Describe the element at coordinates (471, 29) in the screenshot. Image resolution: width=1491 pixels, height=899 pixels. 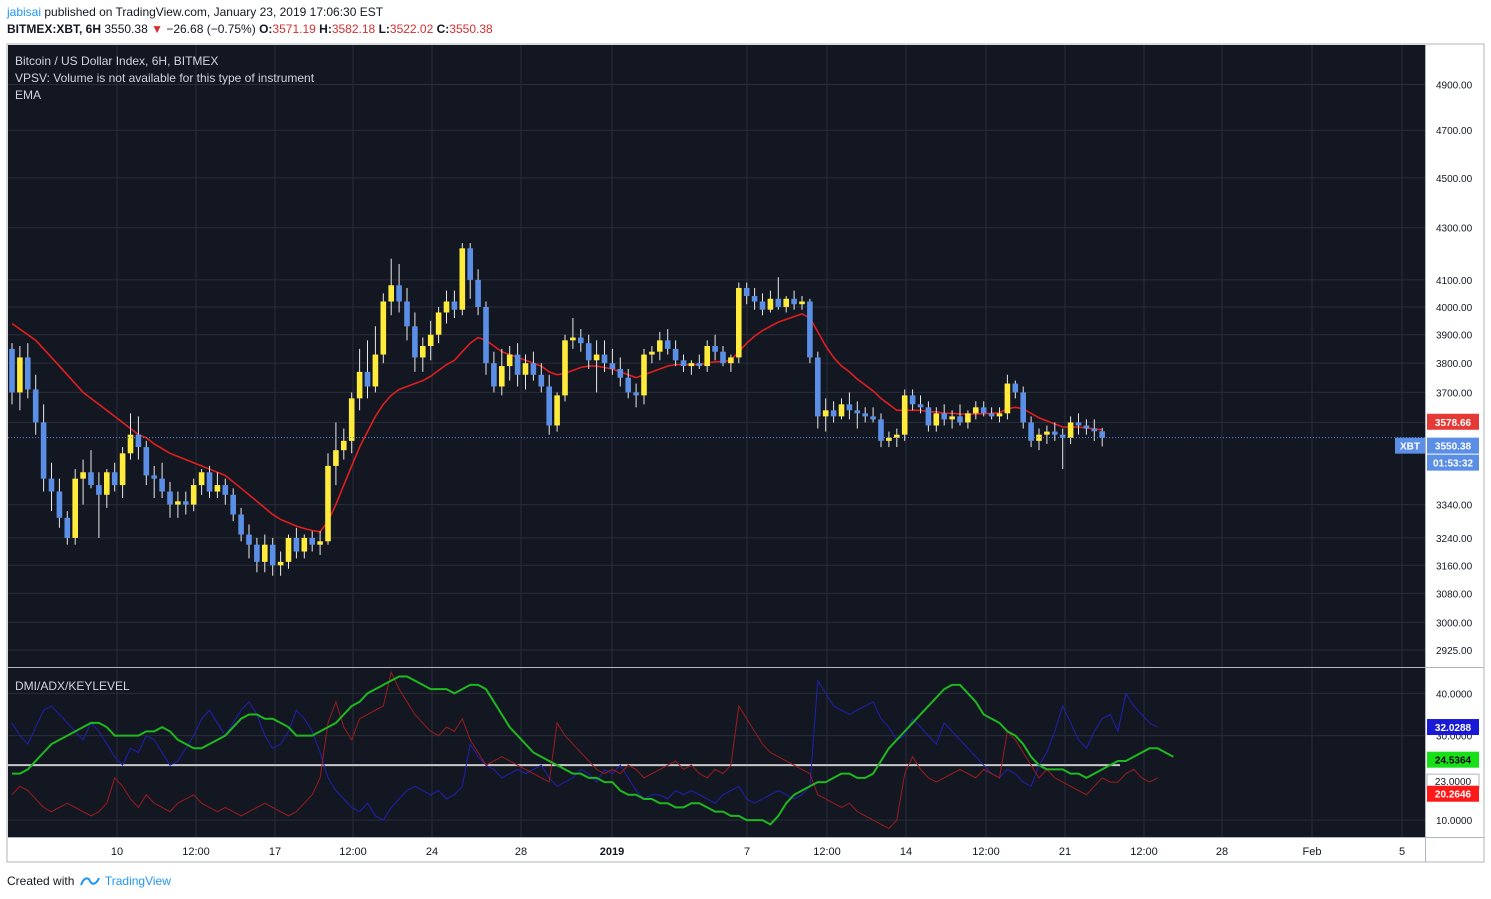
I see `close-value: 3550.38` at that location.